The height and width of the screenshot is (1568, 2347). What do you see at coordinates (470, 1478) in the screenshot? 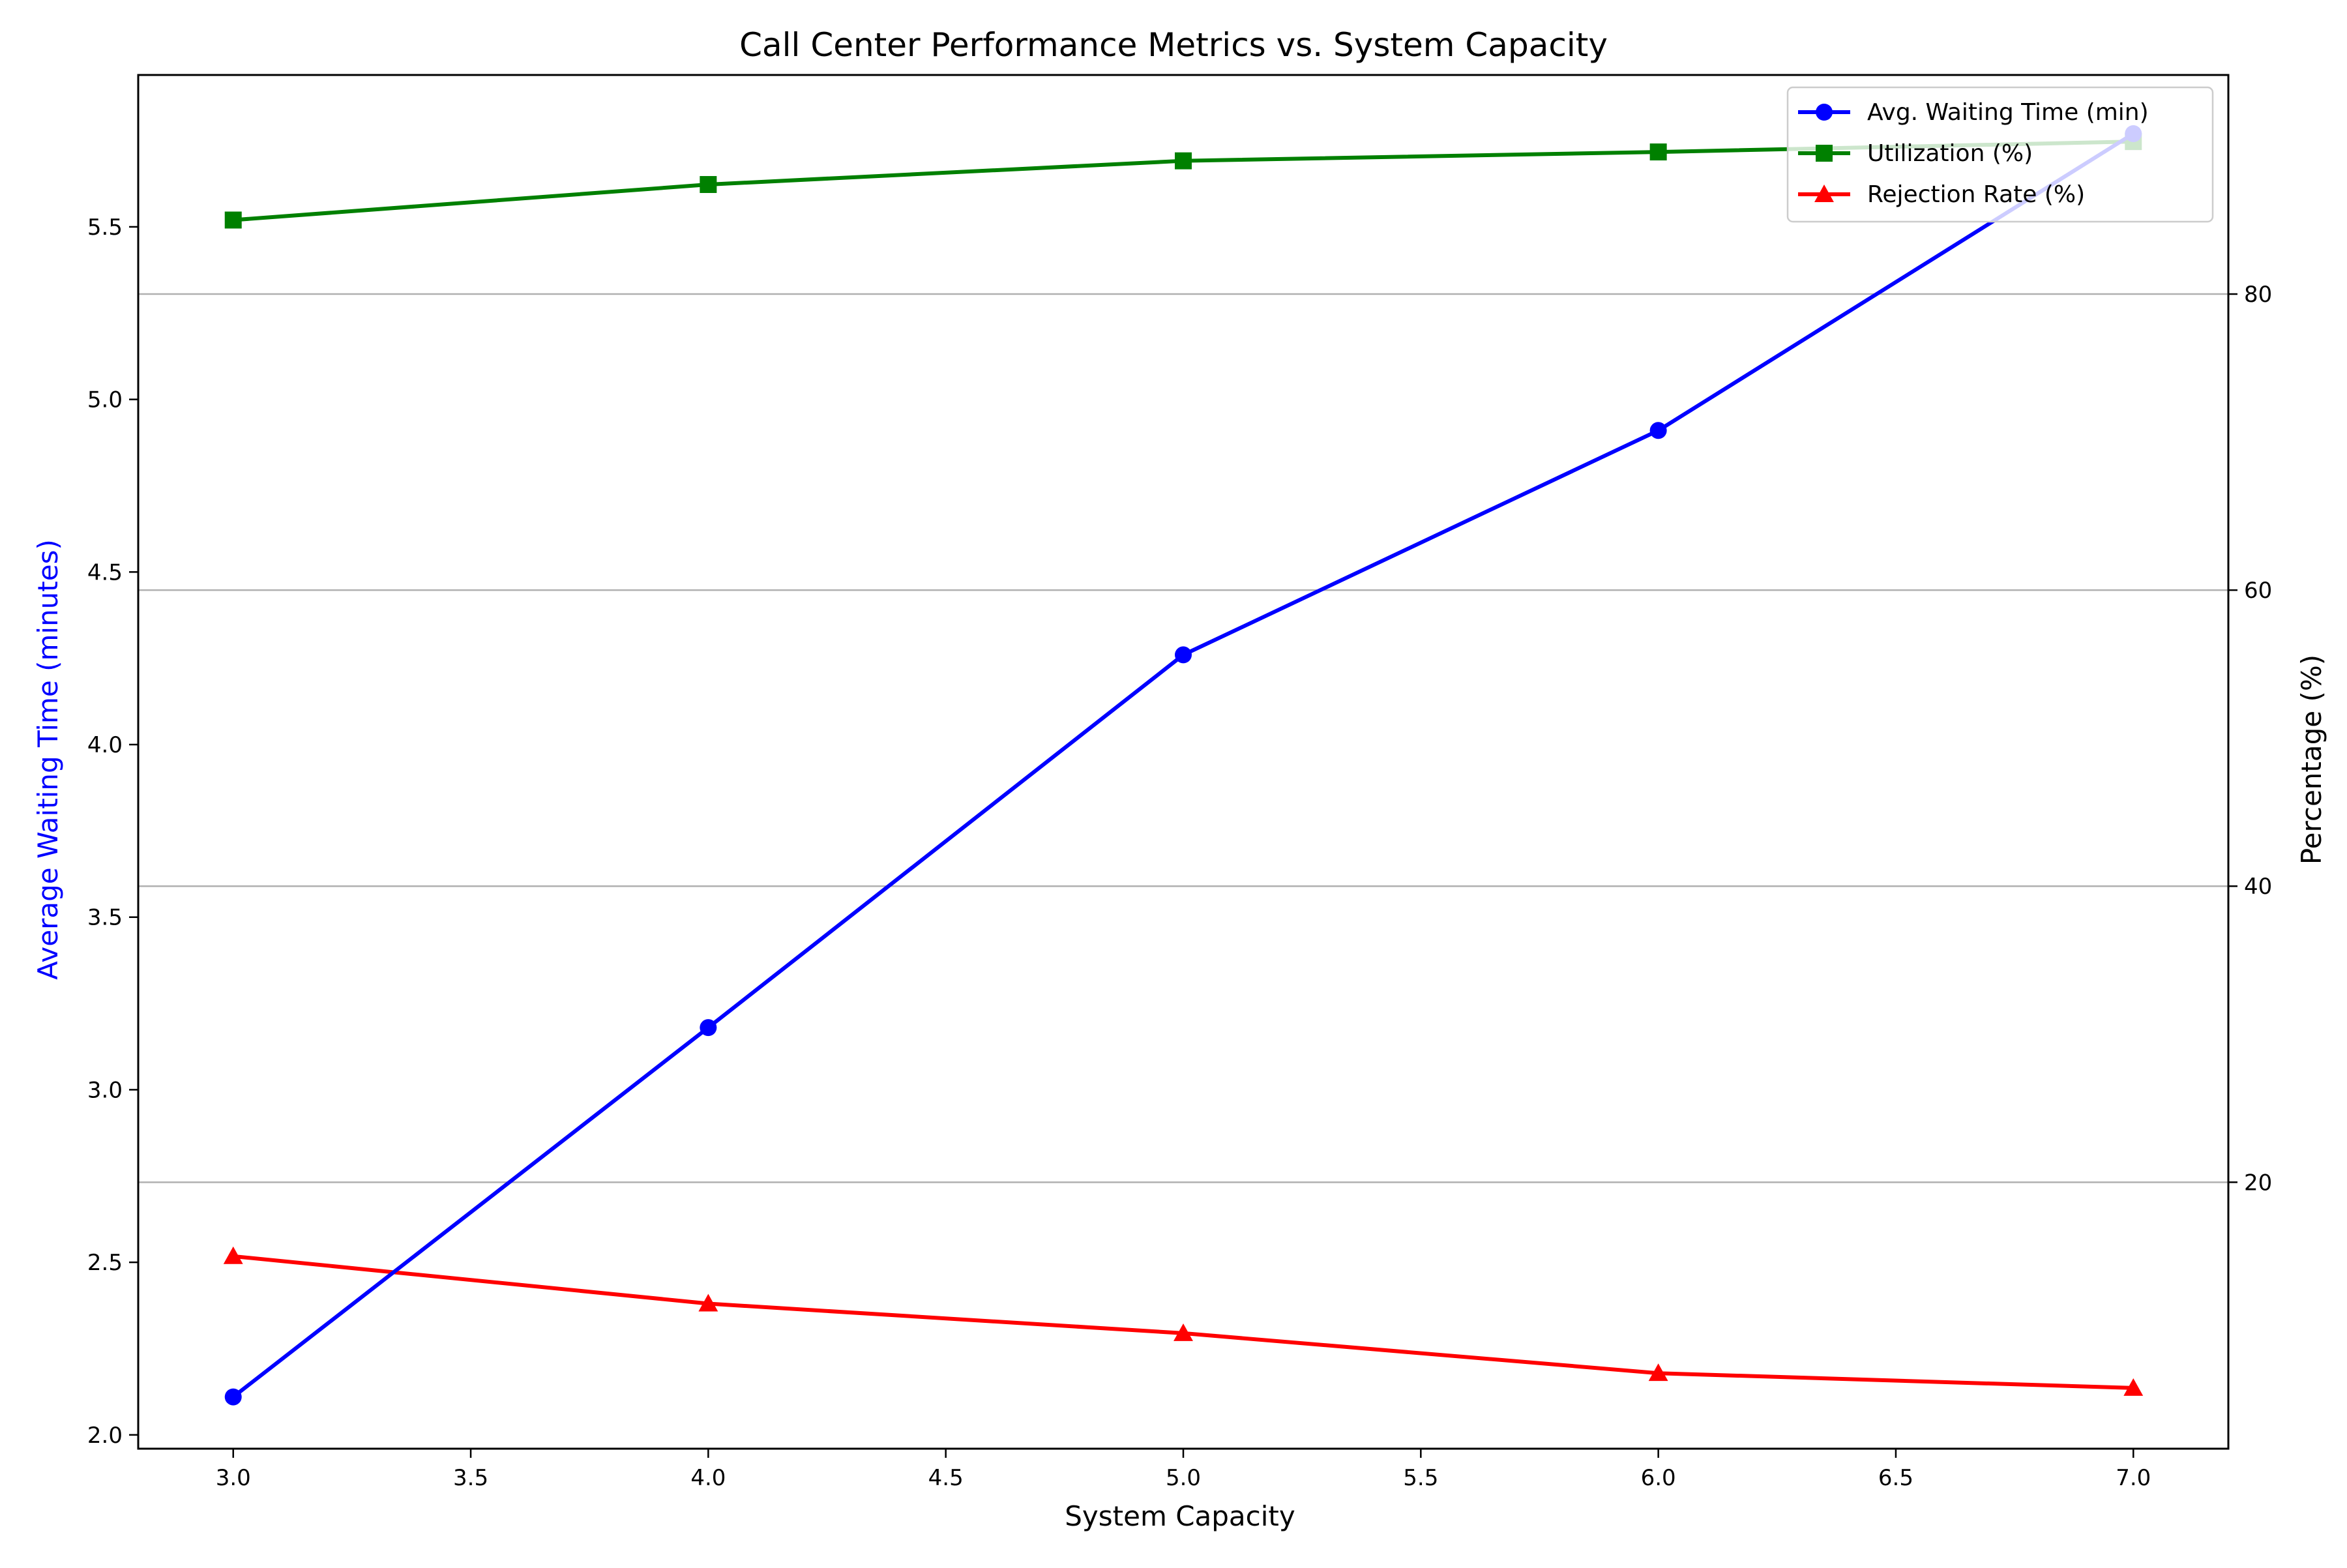
I see `x-tick-label: 3.5` at bounding box center [470, 1478].